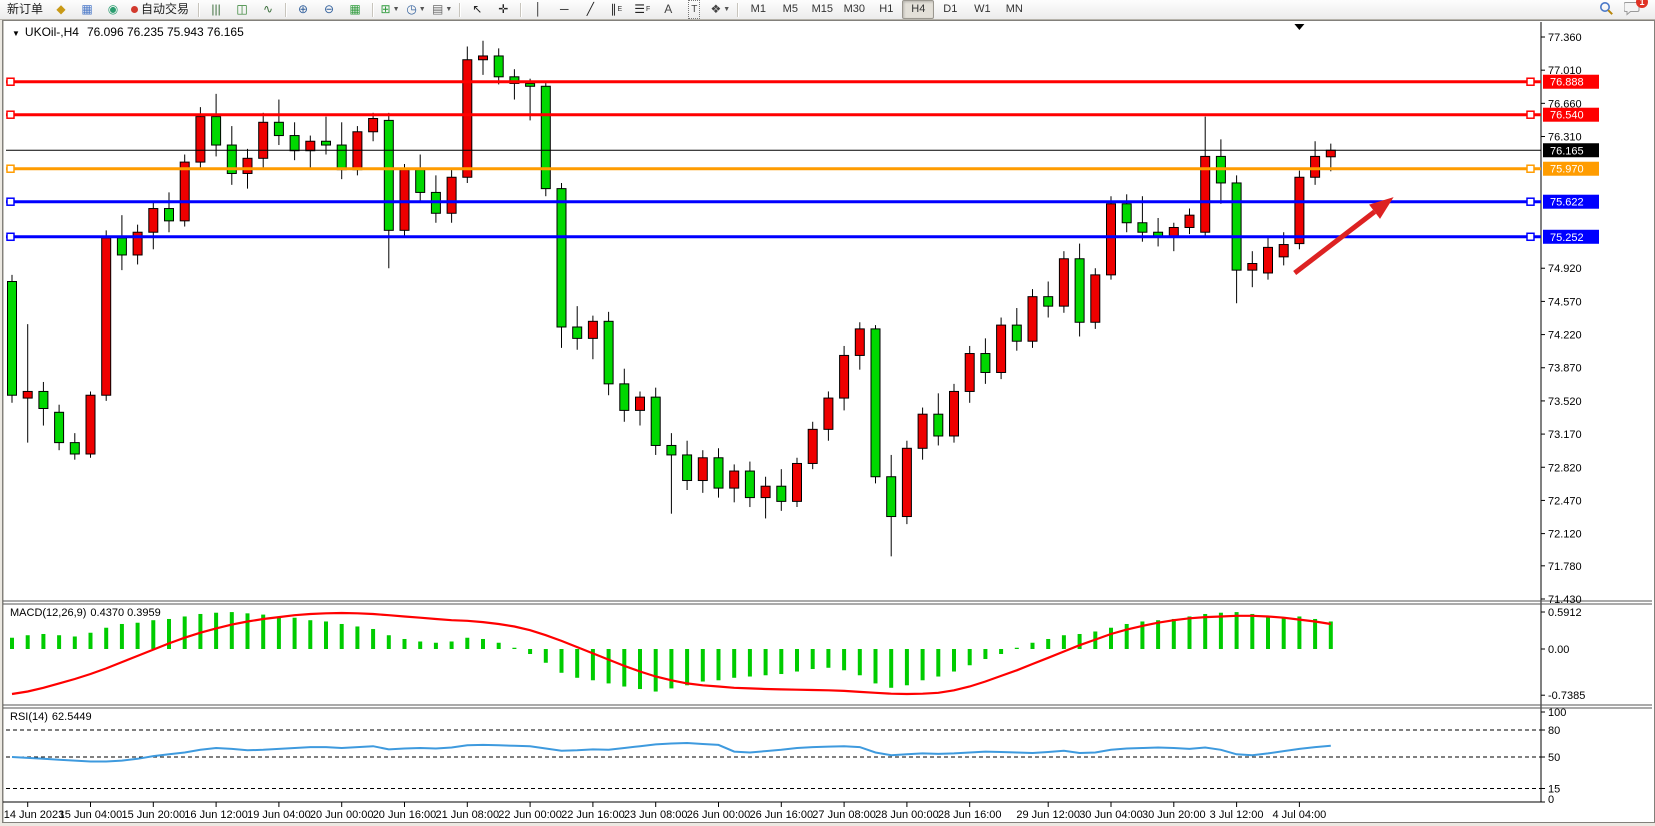  What do you see at coordinates (1551, 800) in the screenshot?
I see `svg-text: 0` at bounding box center [1551, 800].